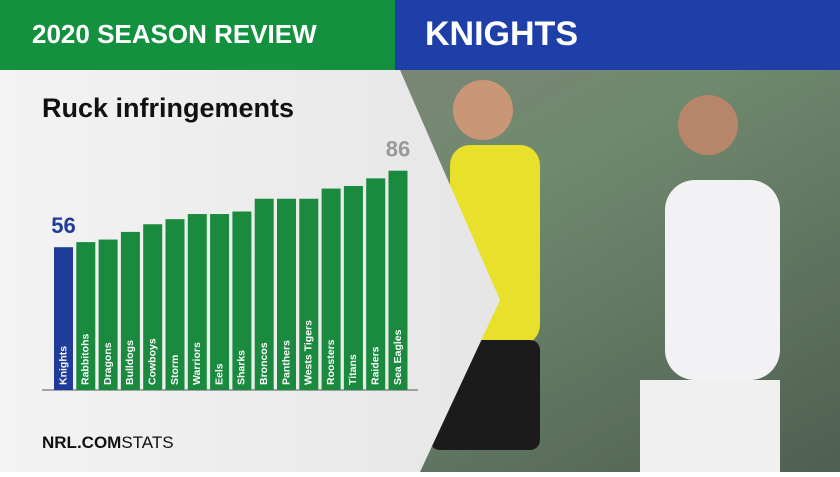  I want to click on category-label: Bulldogs, so click(130, 362).